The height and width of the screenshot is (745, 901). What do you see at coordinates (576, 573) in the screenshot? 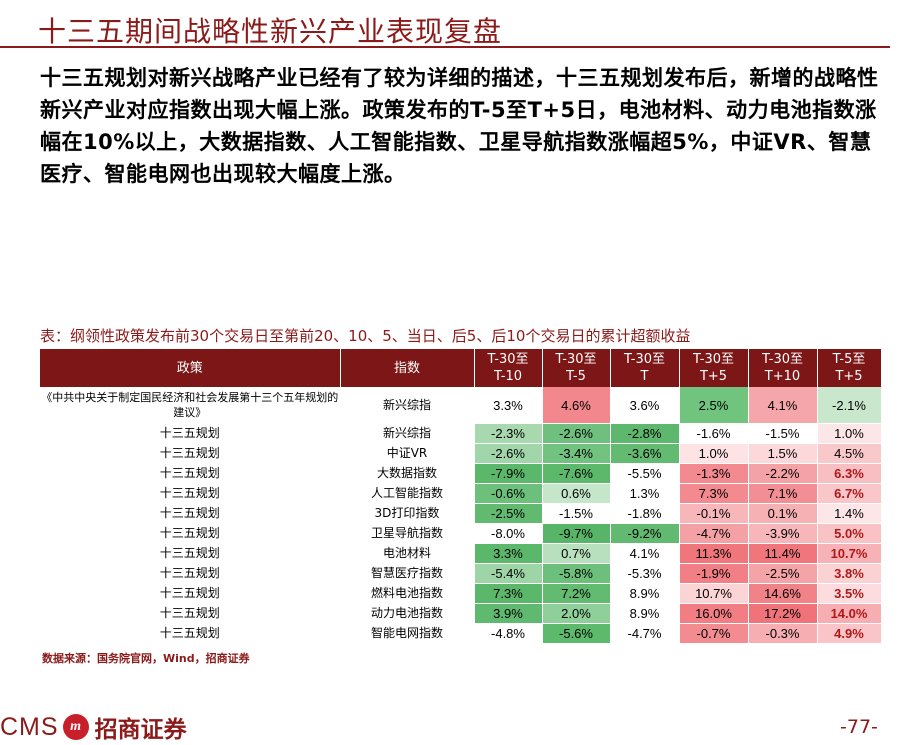
I see `return-value-cell: -5.8%` at bounding box center [576, 573].